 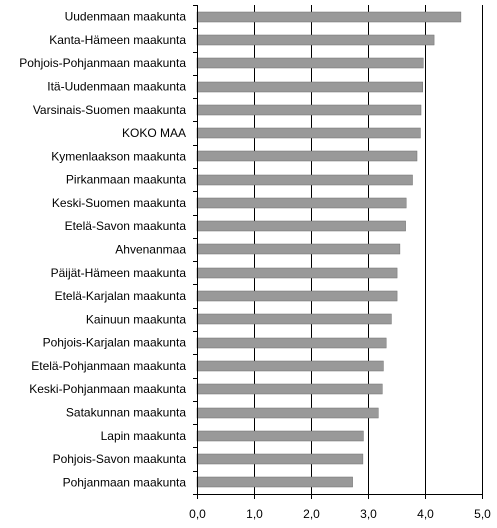 I want to click on category-label: Kymenlaakson maakunta, so click(x=118, y=156).